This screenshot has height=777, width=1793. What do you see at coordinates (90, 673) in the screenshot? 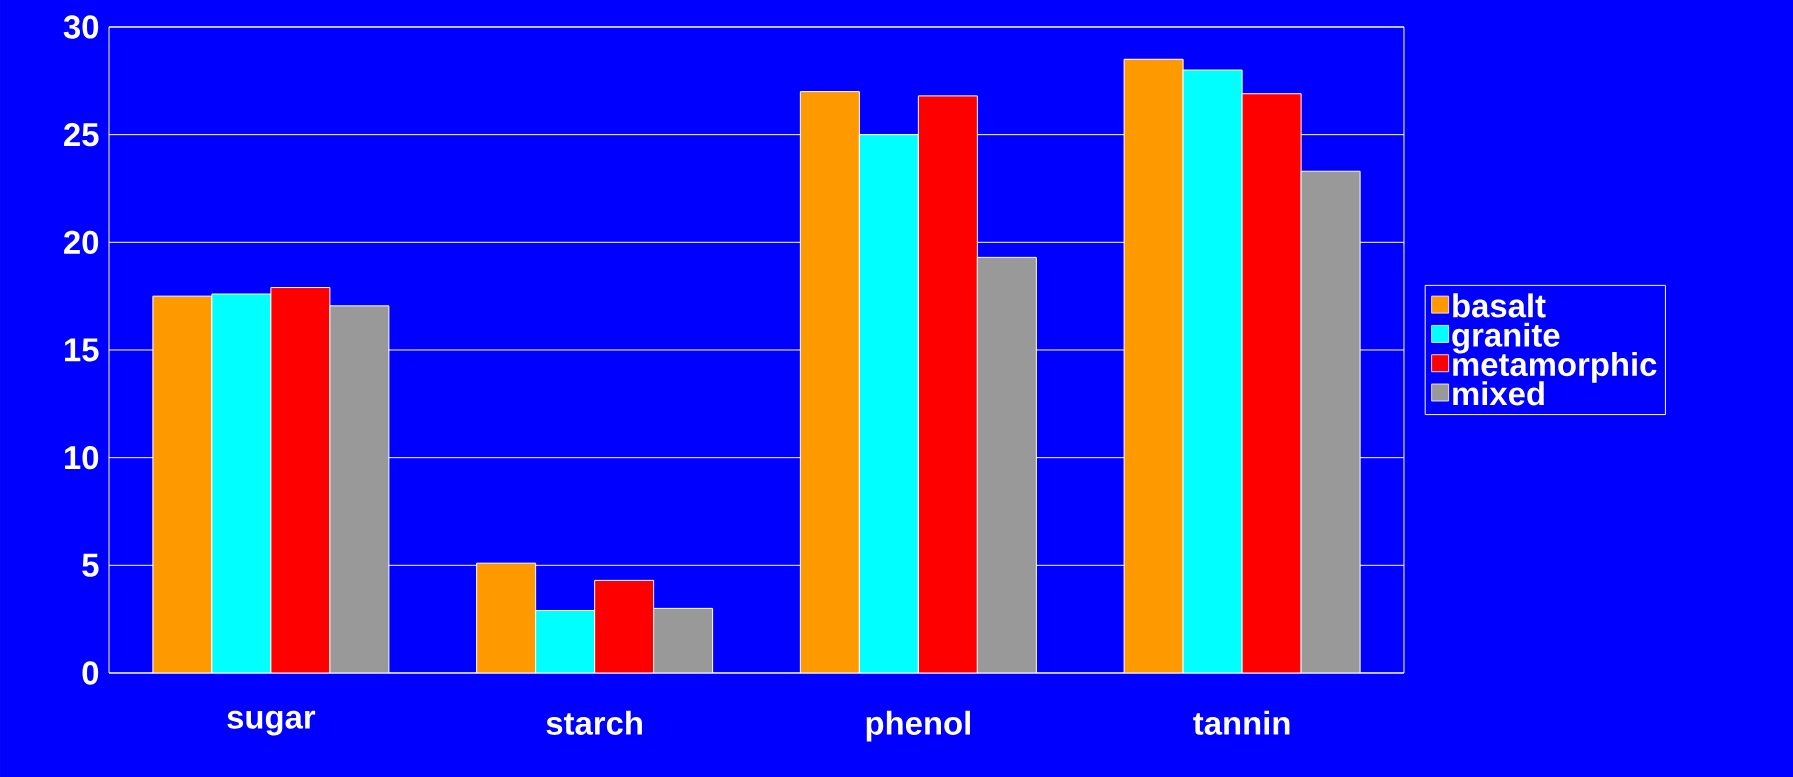
I see `y-tick-label: 0` at bounding box center [90, 673].